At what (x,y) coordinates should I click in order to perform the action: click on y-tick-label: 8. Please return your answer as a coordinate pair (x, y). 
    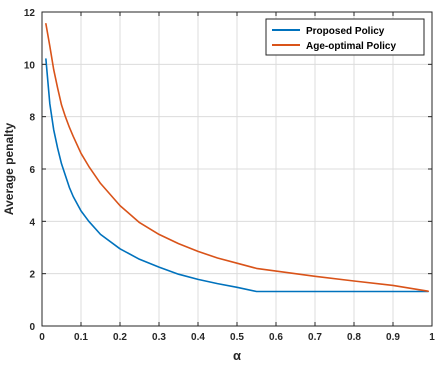
    Looking at the image, I should click on (32, 118).